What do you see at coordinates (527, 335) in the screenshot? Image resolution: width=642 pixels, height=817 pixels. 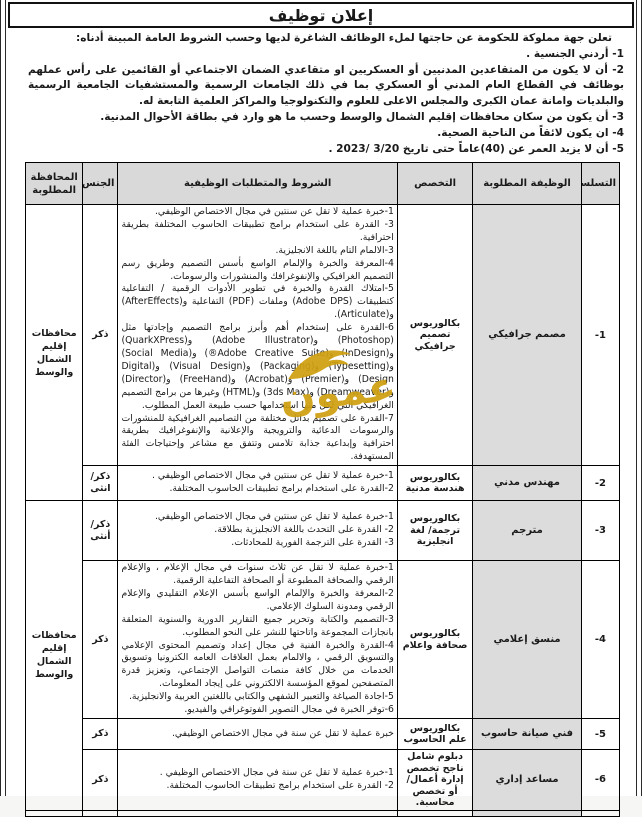 I see `cell-job-1: مصمم جرافيكي` at bounding box center [527, 335].